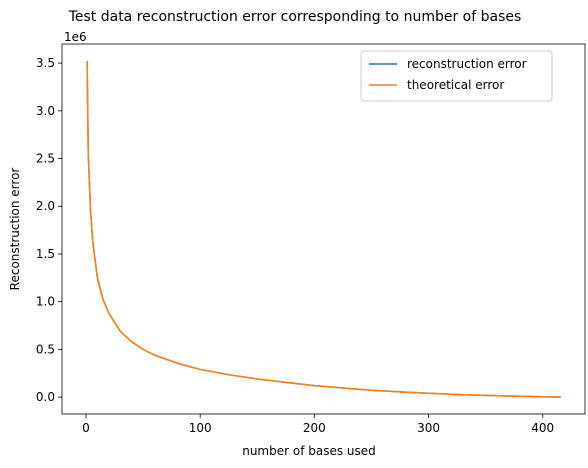 This screenshot has height=468, width=588. What do you see at coordinates (45, 206) in the screenshot?
I see `y-tick-label: 2.0` at bounding box center [45, 206].